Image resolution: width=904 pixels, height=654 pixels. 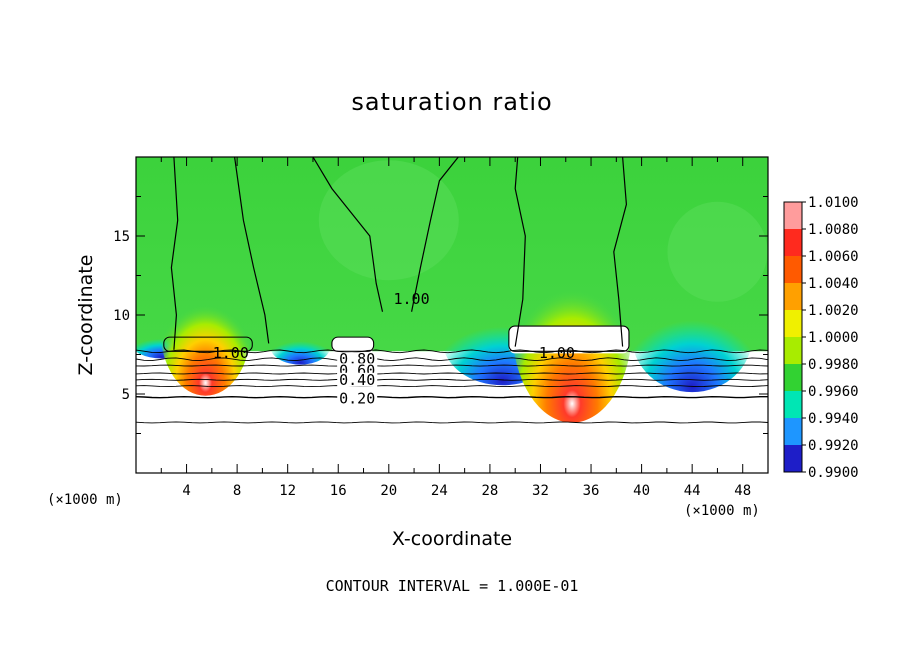 What do you see at coordinates (833, 203) in the screenshot?
I see `colorbar-label: 1.0100` at bounding box center [833, 203].